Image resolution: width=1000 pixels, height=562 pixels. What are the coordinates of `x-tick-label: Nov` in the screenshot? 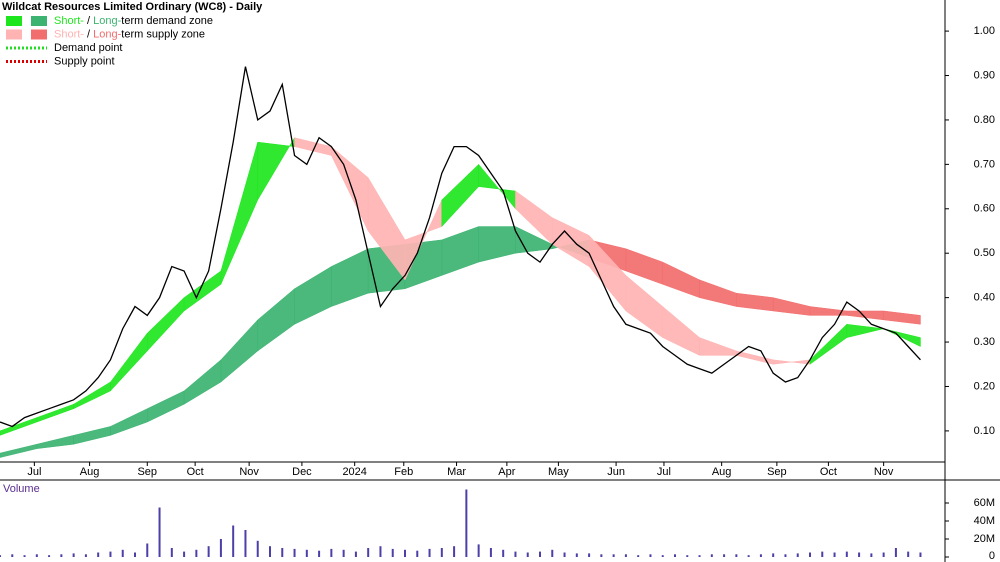 It's located at (884, 472).